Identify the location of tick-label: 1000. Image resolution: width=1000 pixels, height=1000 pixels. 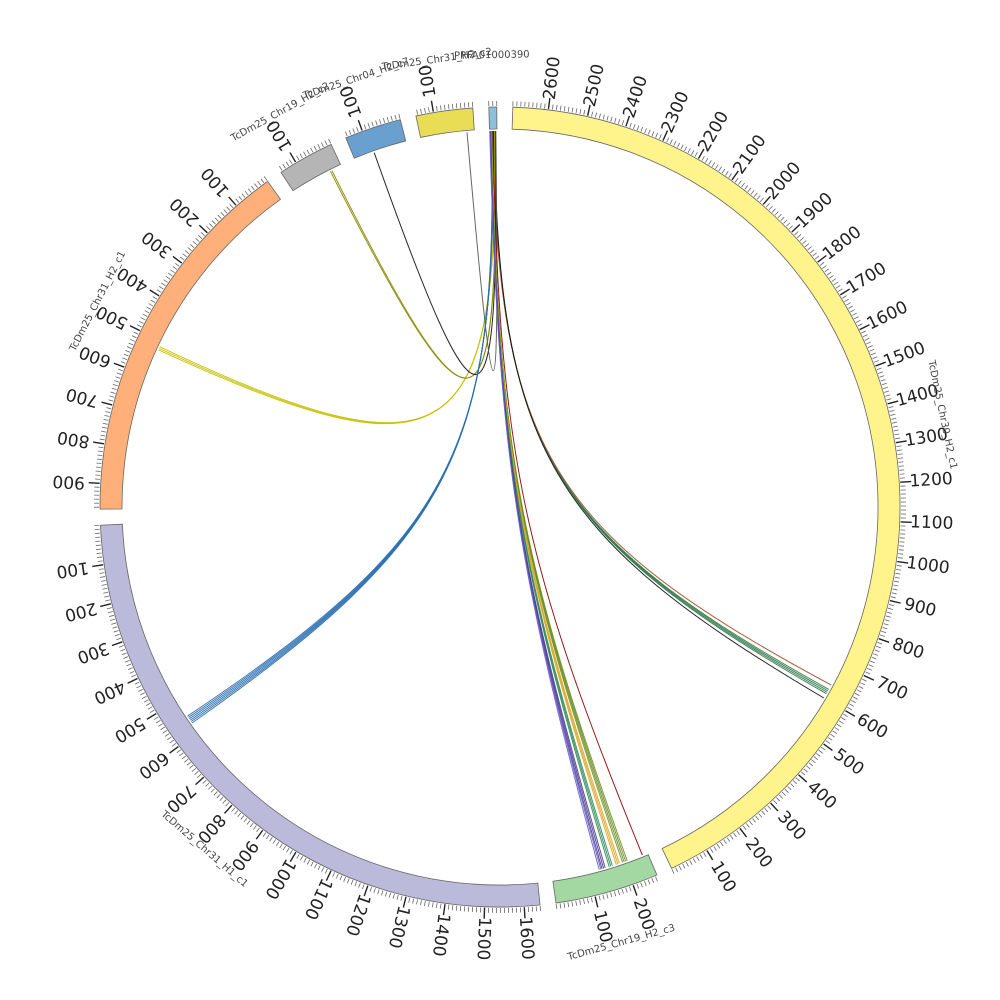
(279, 878).